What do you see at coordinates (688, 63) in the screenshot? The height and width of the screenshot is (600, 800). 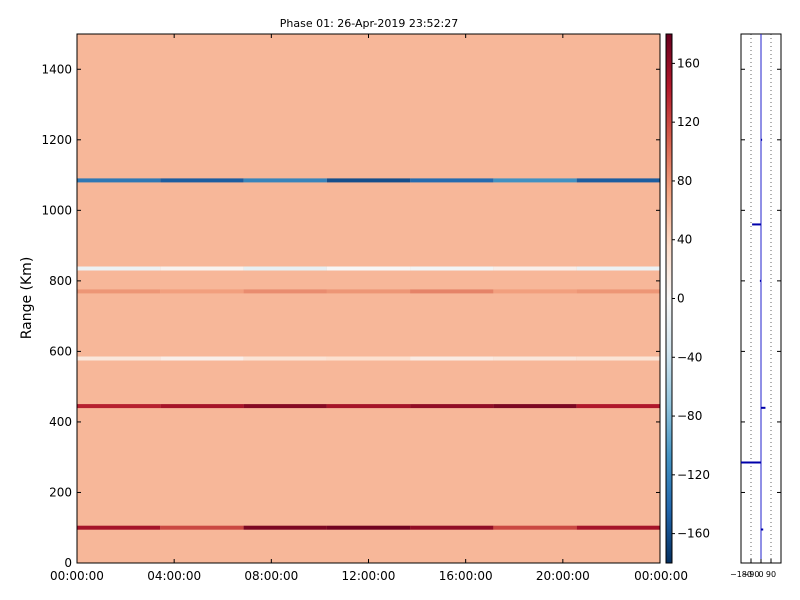 I see `colorbar-tick-label: 160` at bounding box center [688, 63].